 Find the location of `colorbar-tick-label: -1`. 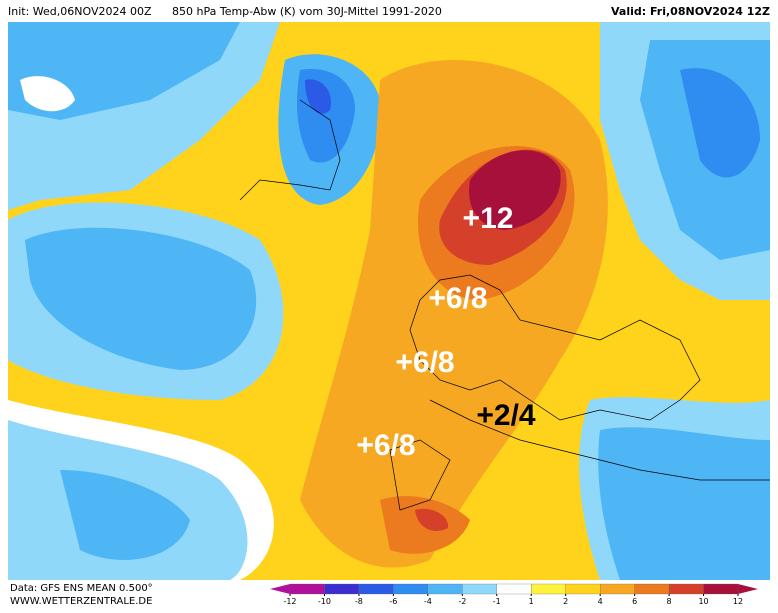

colorbar-tick-label: -1 is located at coordinates (497, 601).